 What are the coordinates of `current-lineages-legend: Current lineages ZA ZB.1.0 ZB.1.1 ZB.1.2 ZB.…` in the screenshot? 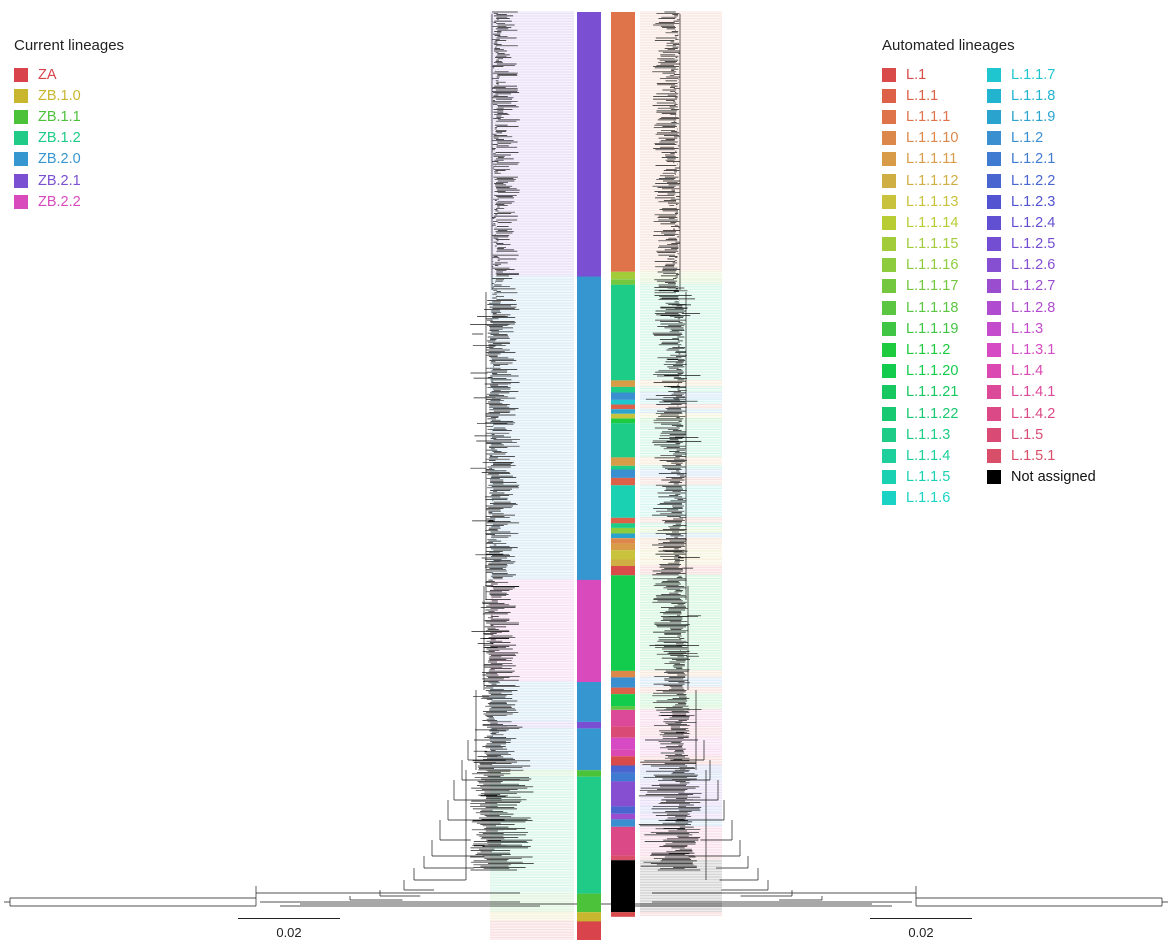 It's located at (69, 124).